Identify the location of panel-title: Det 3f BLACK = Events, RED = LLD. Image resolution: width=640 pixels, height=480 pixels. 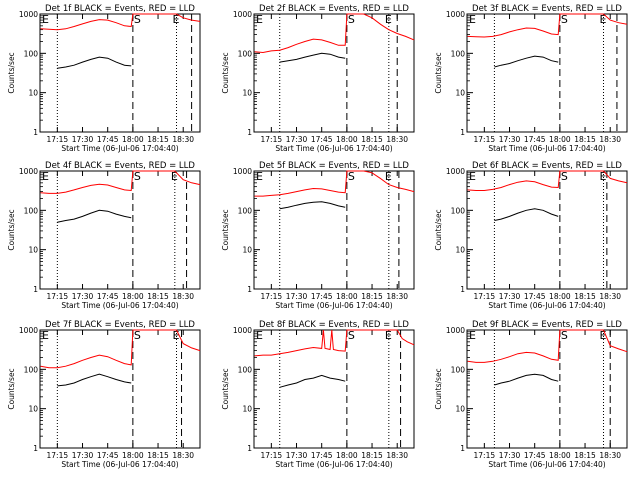
(547, 9).